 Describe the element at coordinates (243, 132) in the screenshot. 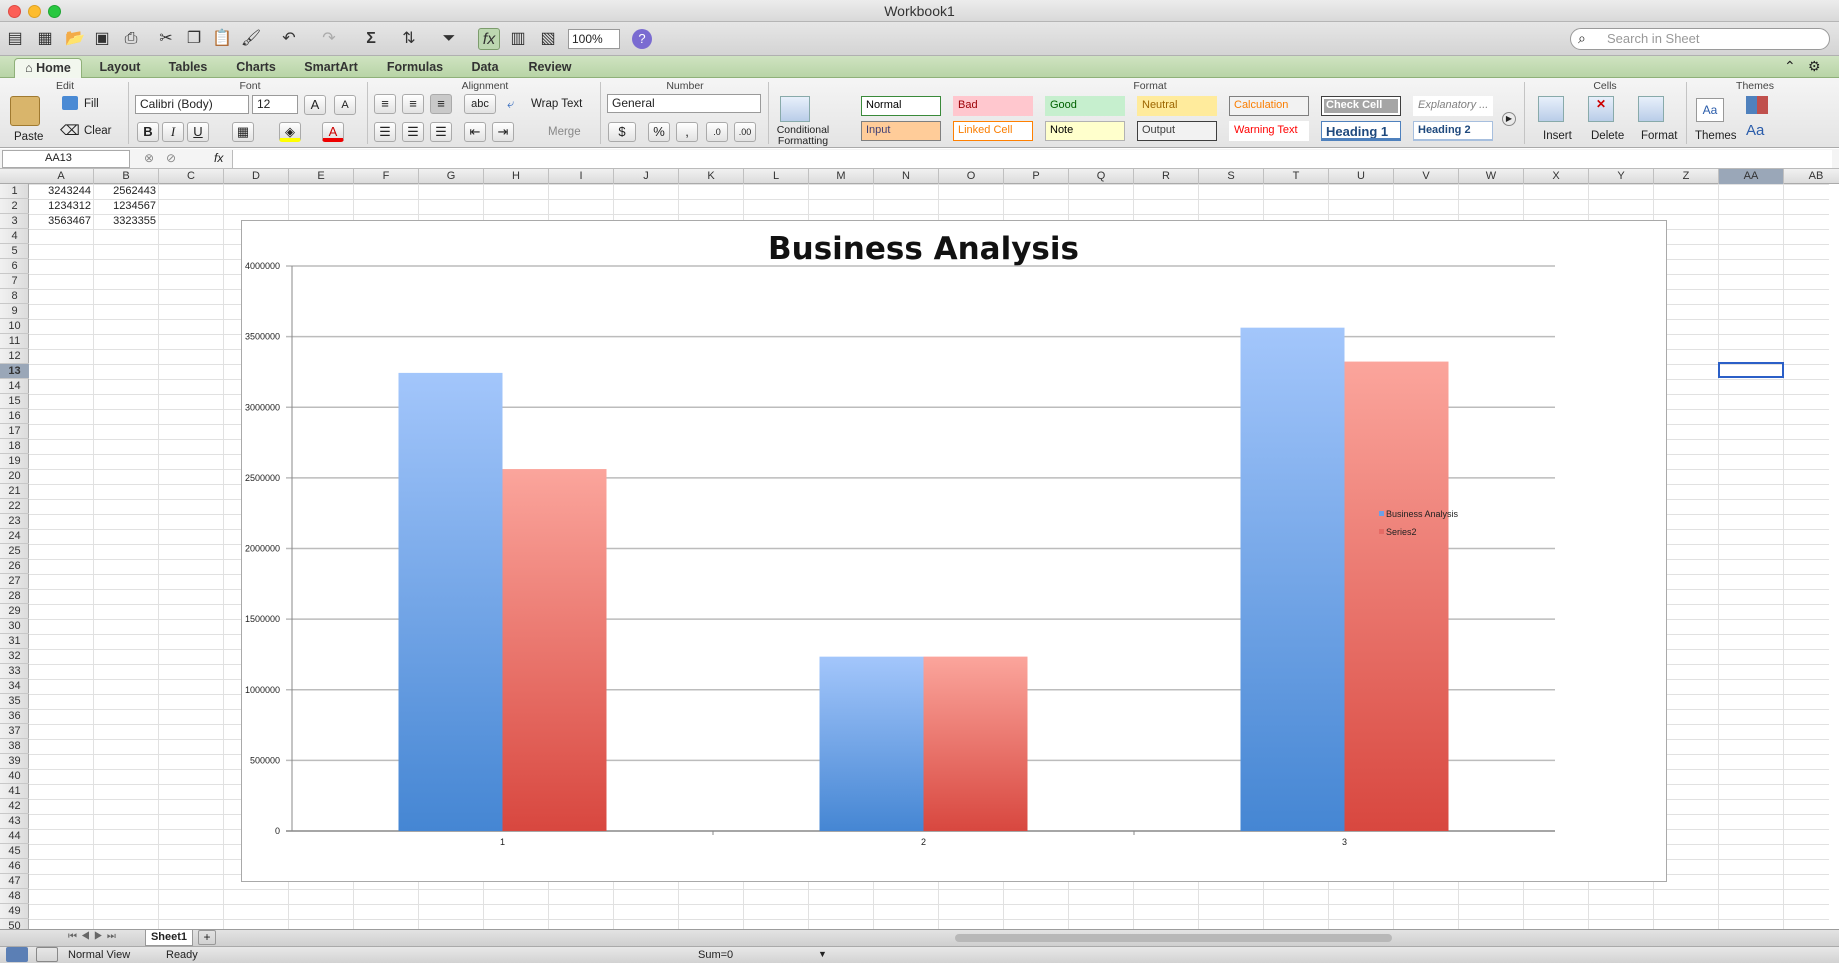

I see `borders-icon: ▦` at that location.